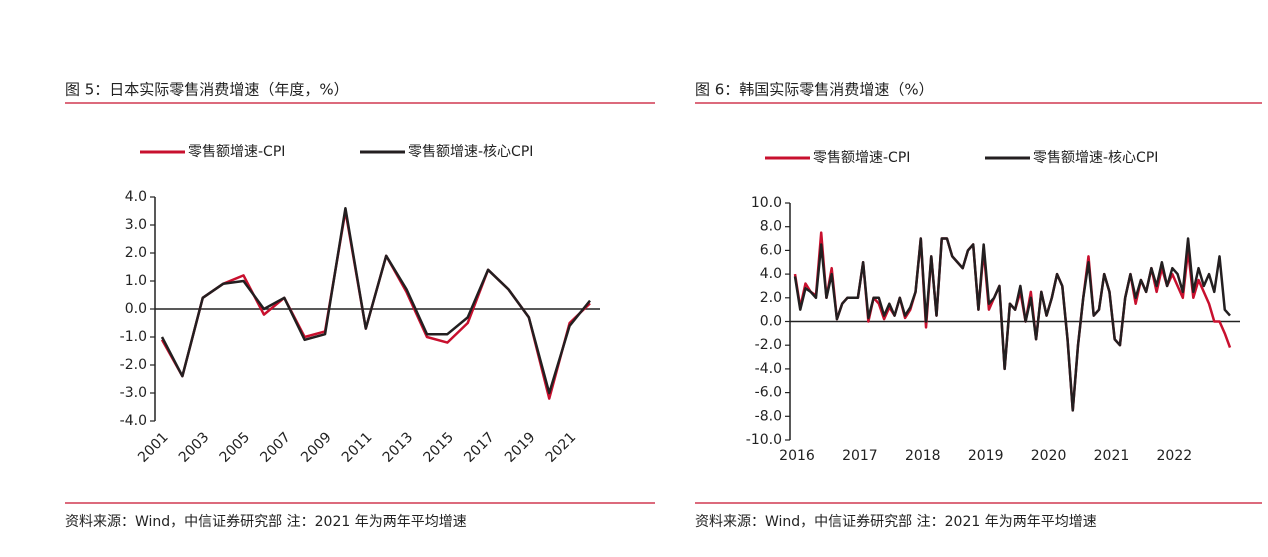 The width and height of the screenshot is (1268, 557). I want to click on x-tick-label: 2013, so click(398, 447).